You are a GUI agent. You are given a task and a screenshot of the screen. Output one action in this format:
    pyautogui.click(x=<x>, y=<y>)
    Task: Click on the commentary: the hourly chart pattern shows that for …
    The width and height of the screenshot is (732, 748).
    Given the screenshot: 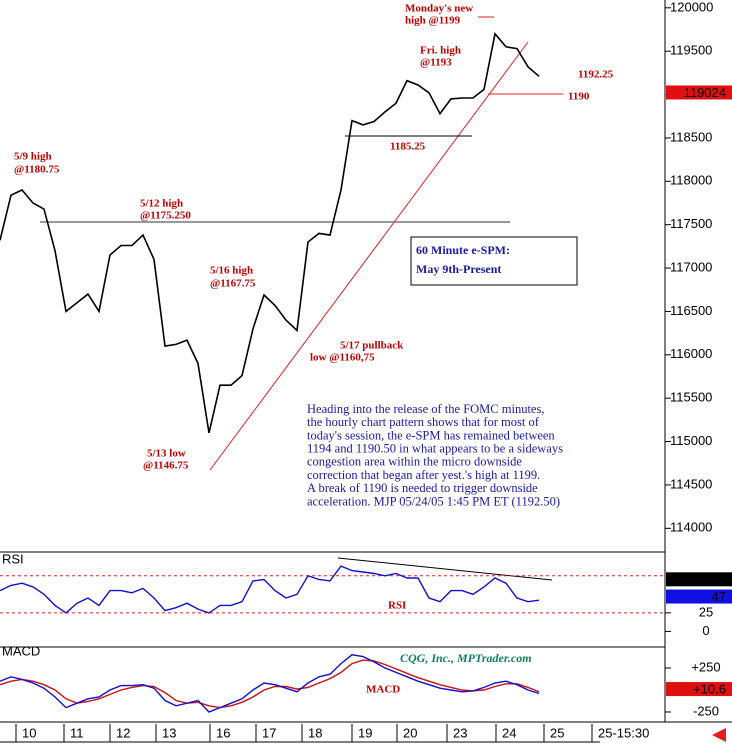 What is the action you would take?
    pyautogui.click(x=423, y=422)
    